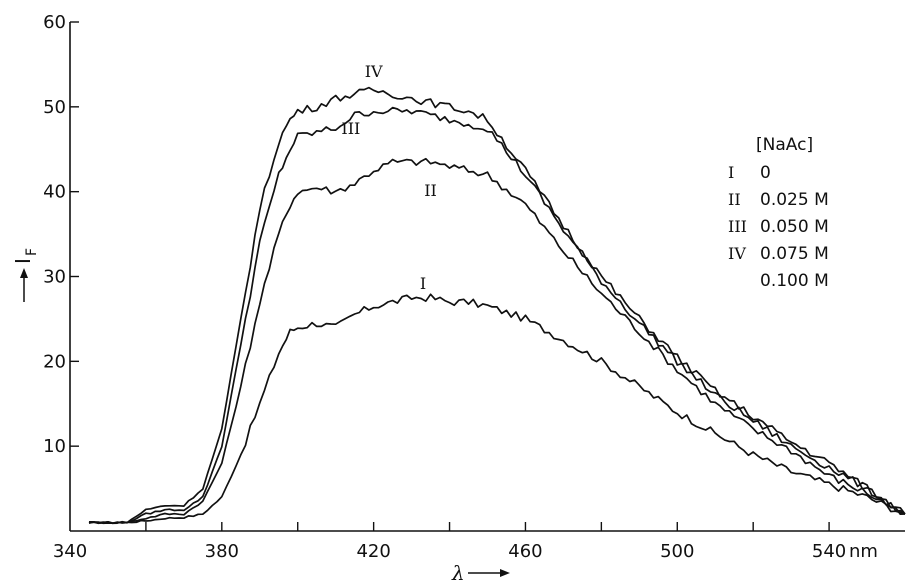 The width and height of the screenshot is (909, 583). Describe the element at coordinates (54, 277) in the screenshot. I see `y-tick-label: 30` at that location.